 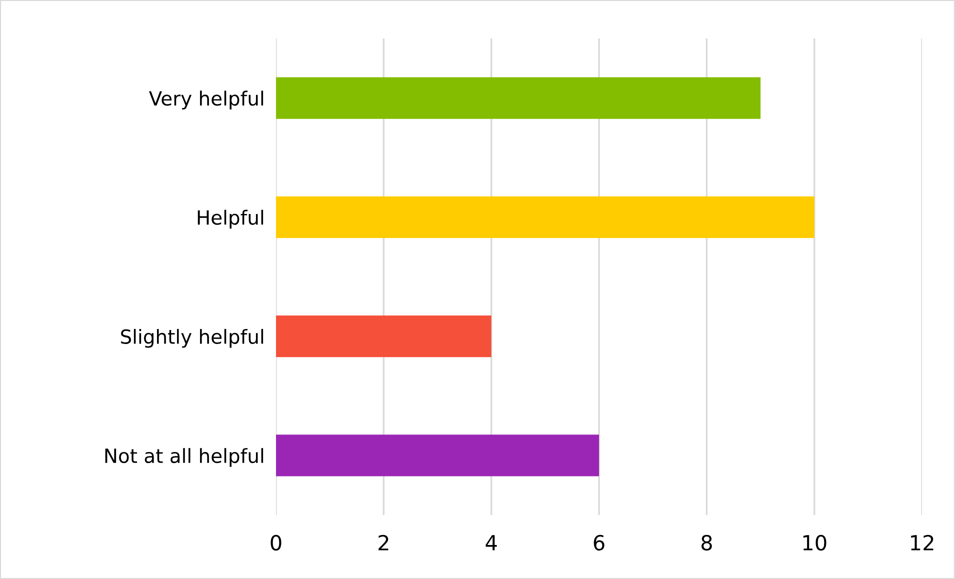 I want to click on y-tick-label: Very helpful, so click(x=206, y=100).